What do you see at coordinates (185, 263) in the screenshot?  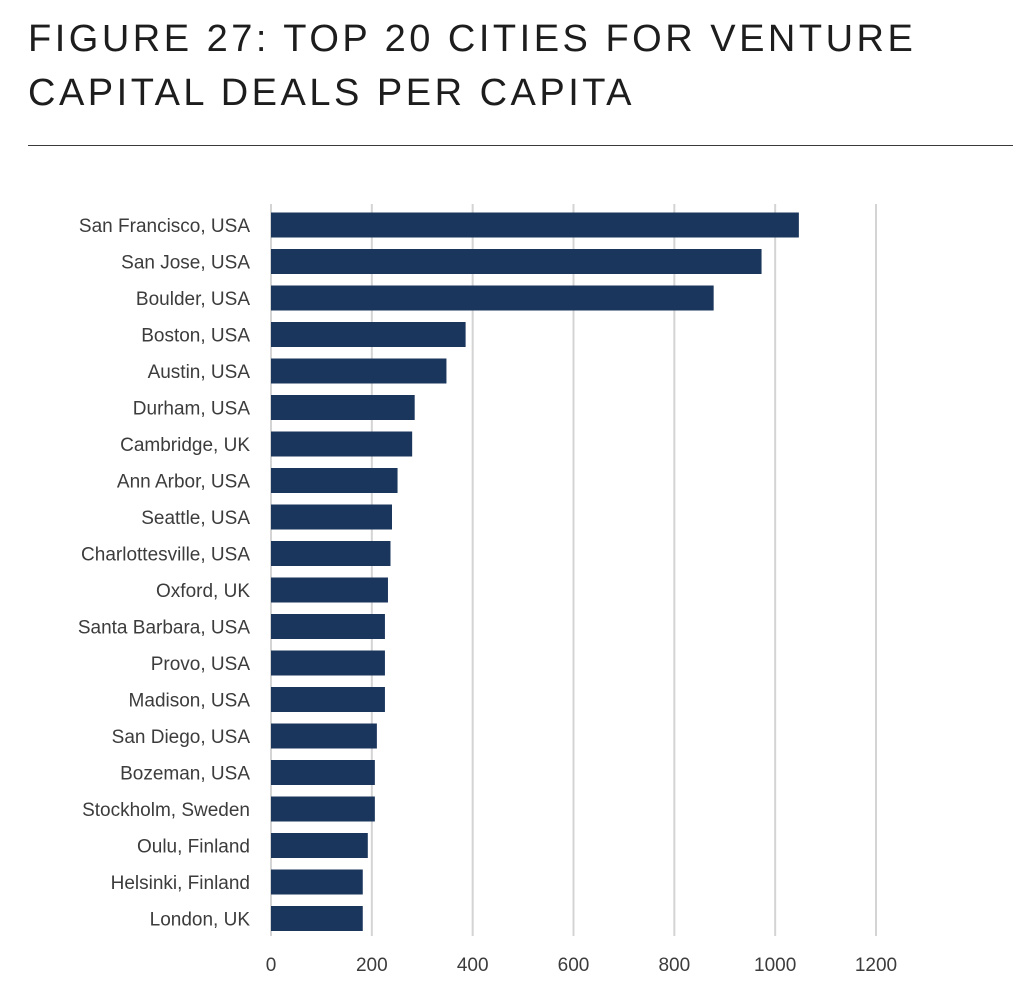 I see `category-label: San Jose, USA` at bounding box center [185, 263].